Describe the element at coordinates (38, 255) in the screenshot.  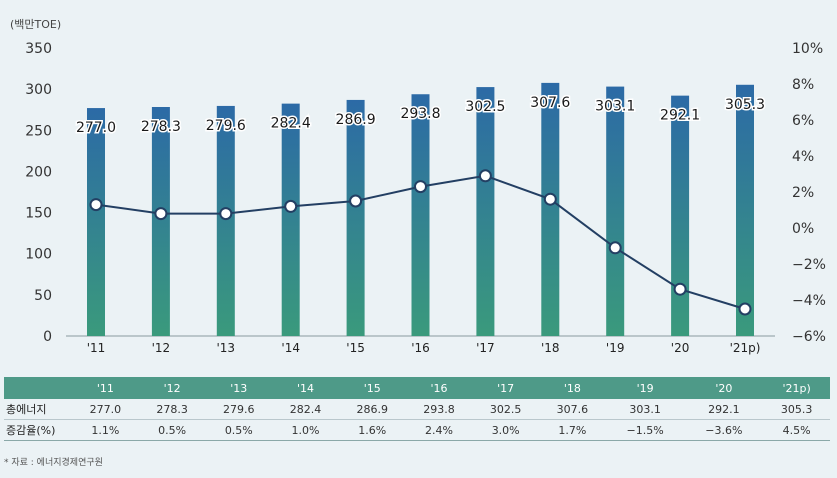
I see `y-left-tick-label: 100` at that location.